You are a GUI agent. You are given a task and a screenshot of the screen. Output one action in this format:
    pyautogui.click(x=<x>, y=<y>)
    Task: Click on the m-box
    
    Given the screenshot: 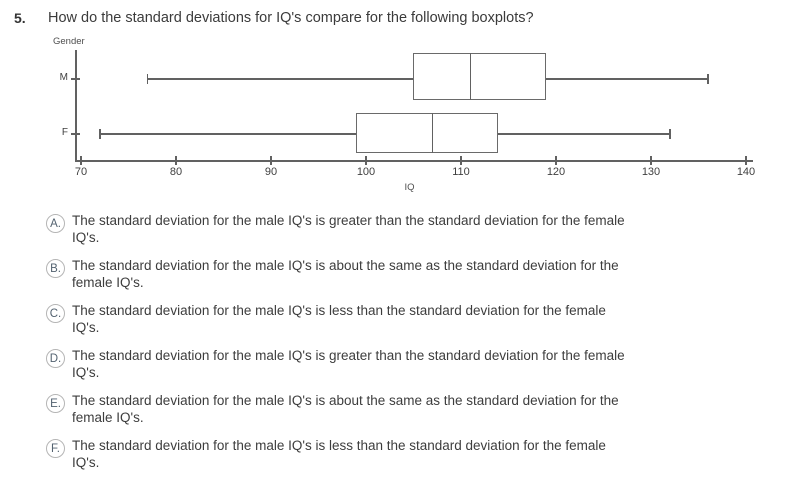 What is the action you would take?
    pyautogui.click(x=479, y=76)
    